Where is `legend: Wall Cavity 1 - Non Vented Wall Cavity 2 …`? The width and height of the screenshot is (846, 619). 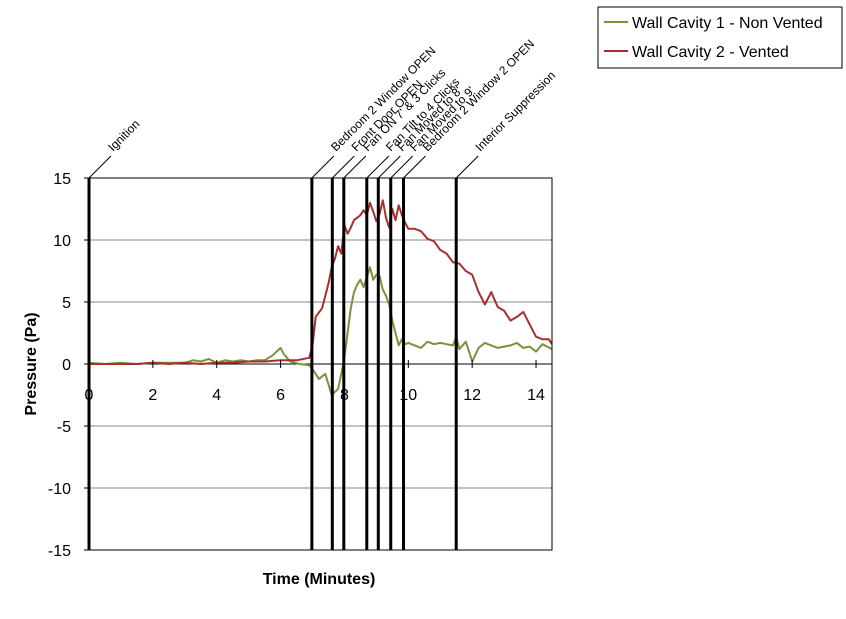 legend: Wall Cavity 1 - Non Vented Wall Cavity 2 … is located at coordinates (720, 37).